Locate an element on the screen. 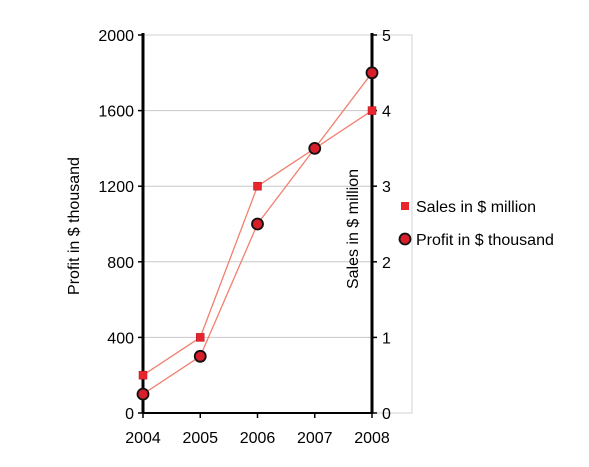 Image resolution: width=589 pixels, height=467 pixels. legend-entry: Profit in $ thousand is located at coordinates (476, 240).